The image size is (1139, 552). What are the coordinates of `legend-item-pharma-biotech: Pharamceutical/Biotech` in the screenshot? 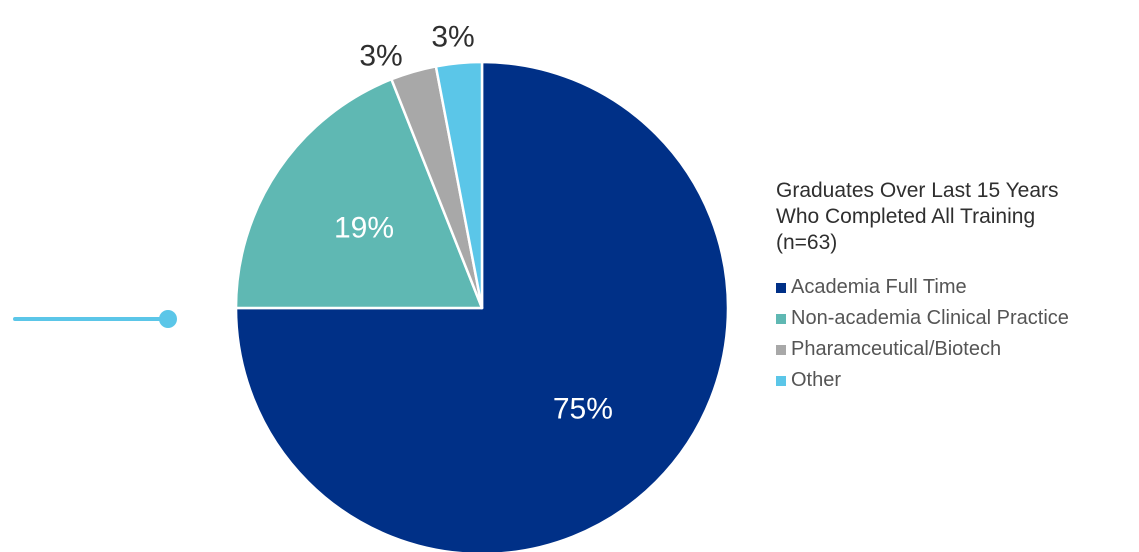 It's located at (956, 349).